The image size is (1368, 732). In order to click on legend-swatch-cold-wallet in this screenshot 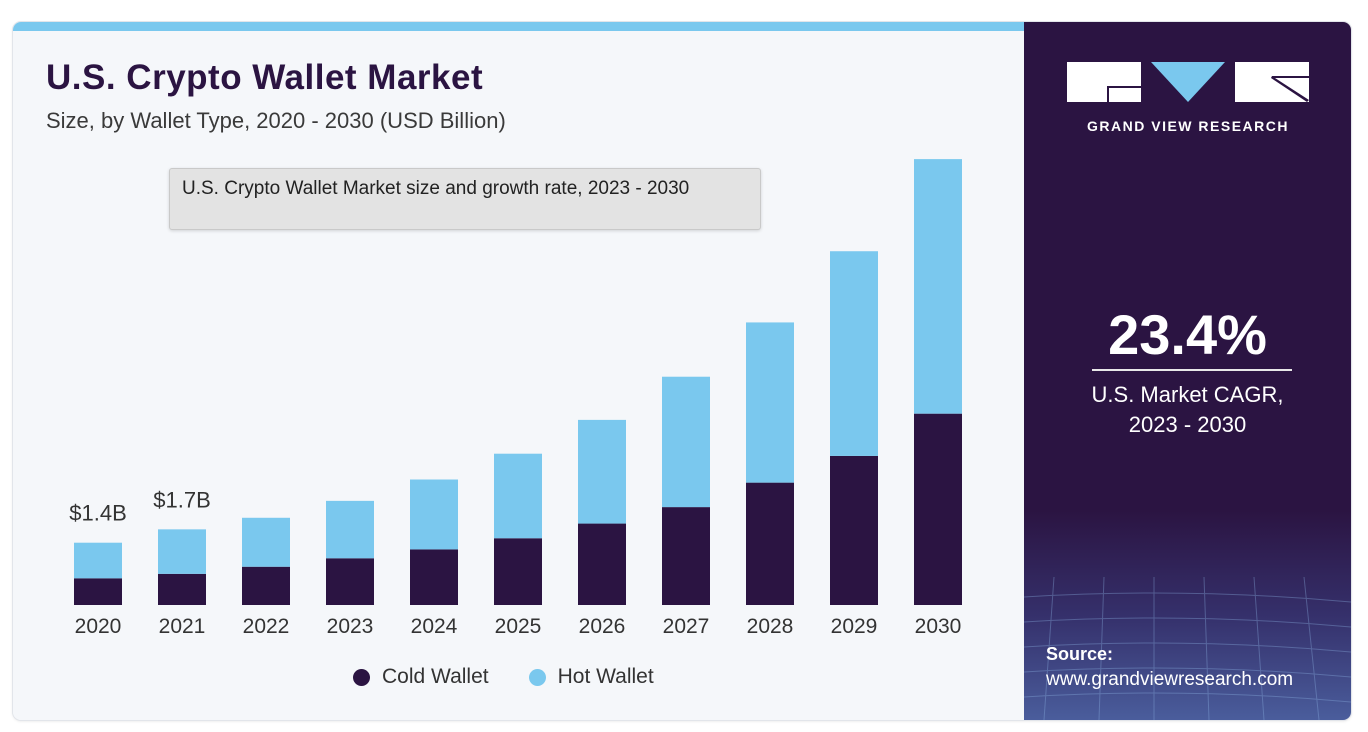, I will do `click(361, 677)`.